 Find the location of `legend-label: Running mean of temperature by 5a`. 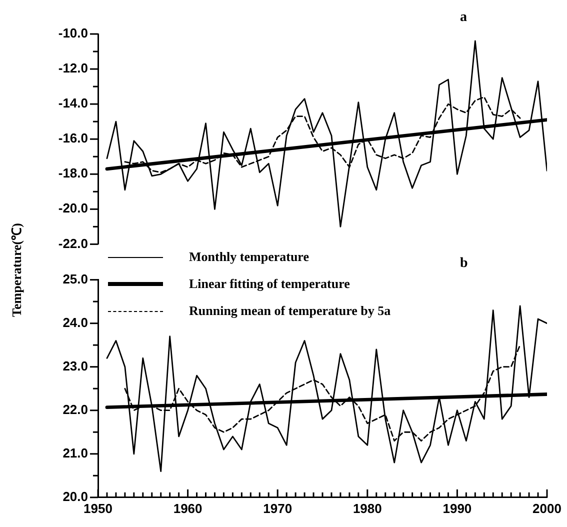

legend-label: Running mean of temperature by 5a is located at coordinates (290, 311).